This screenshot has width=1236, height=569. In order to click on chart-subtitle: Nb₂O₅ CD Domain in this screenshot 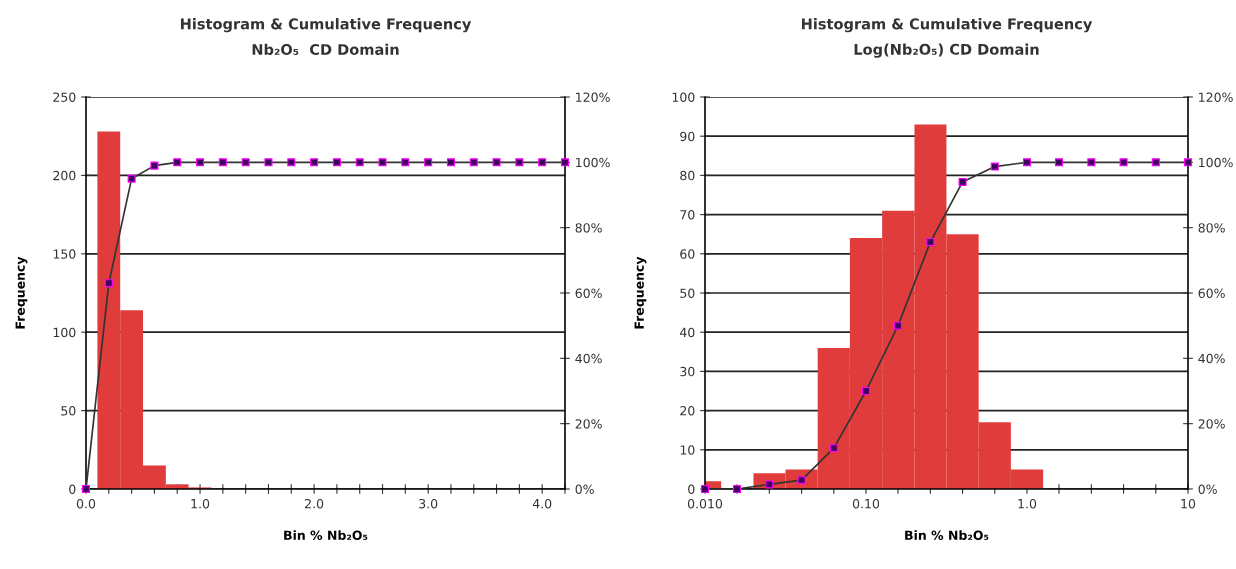, I will do `click(325, 49)`.